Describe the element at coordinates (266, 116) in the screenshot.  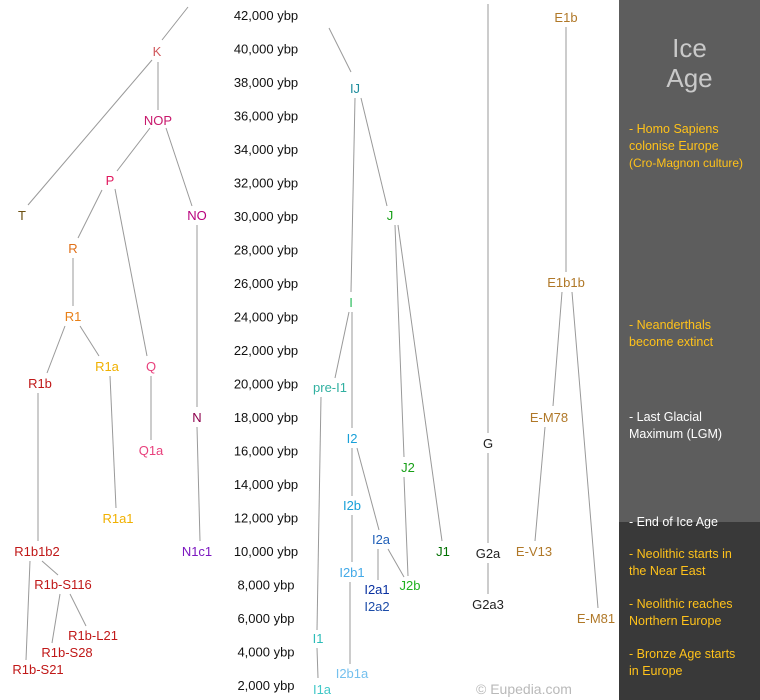
I see `year-label: 36,000 ybp` at that location.